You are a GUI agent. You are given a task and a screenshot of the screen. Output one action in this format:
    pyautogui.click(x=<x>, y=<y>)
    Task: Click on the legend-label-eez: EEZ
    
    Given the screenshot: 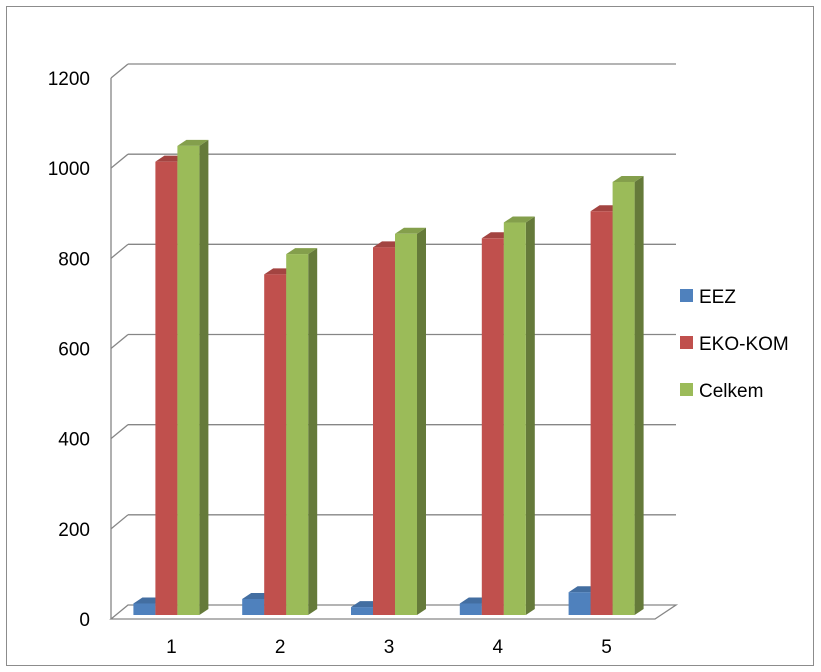 What is the action you would take?
    pyautogui.click(x=717, y=297)
    